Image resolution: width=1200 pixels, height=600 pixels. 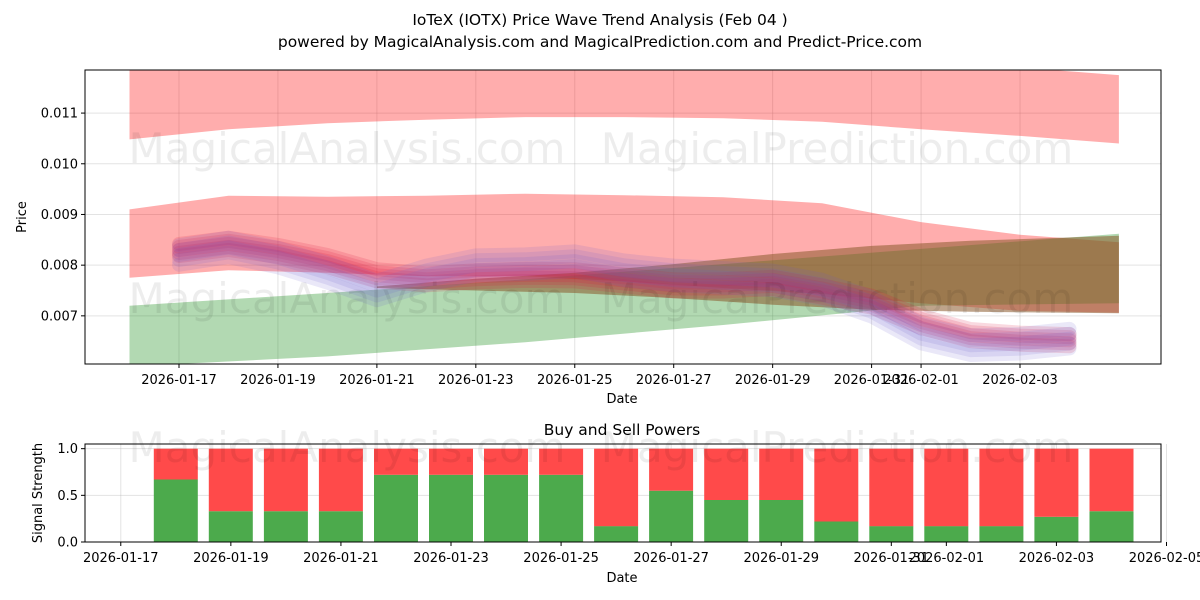 What do you see at coordinates (231, 558) in the screenshot?
I see `power-x-tick-label: 2026-01-19` at bounding box center [231, 558].